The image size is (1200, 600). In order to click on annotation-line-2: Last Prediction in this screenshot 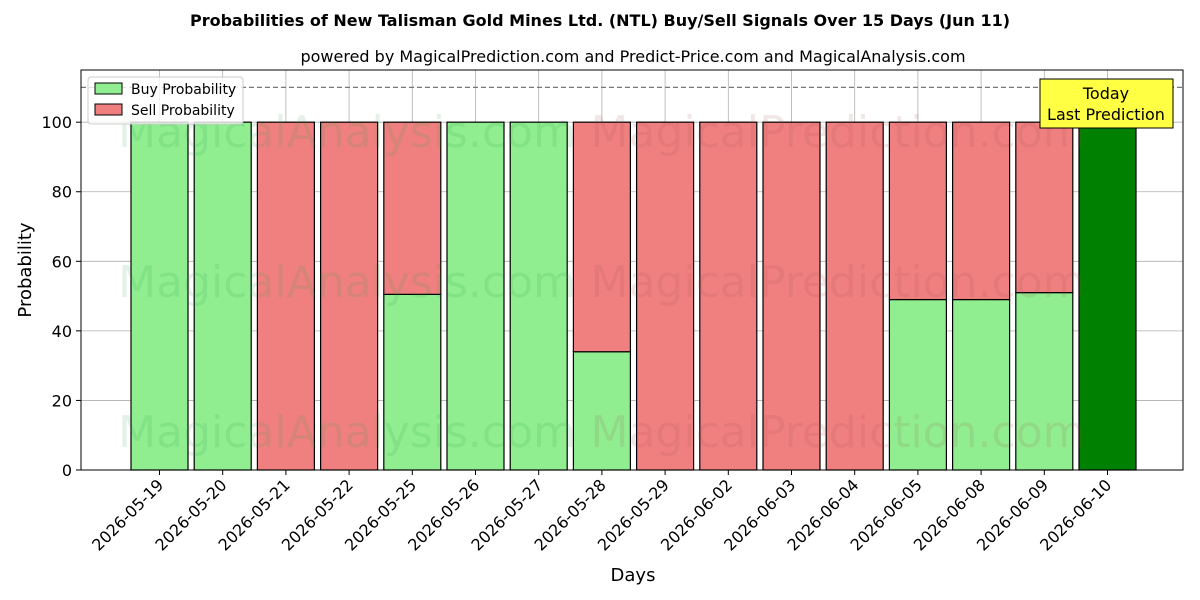, I will do `click(1106, 114)`.